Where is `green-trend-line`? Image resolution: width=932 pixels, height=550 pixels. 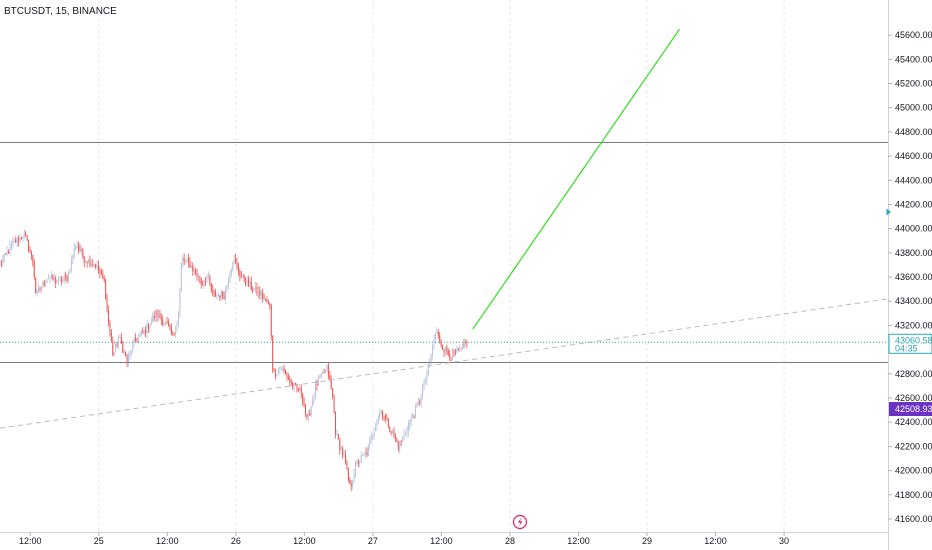
green-trend-line is located at coordinates (576, 179).